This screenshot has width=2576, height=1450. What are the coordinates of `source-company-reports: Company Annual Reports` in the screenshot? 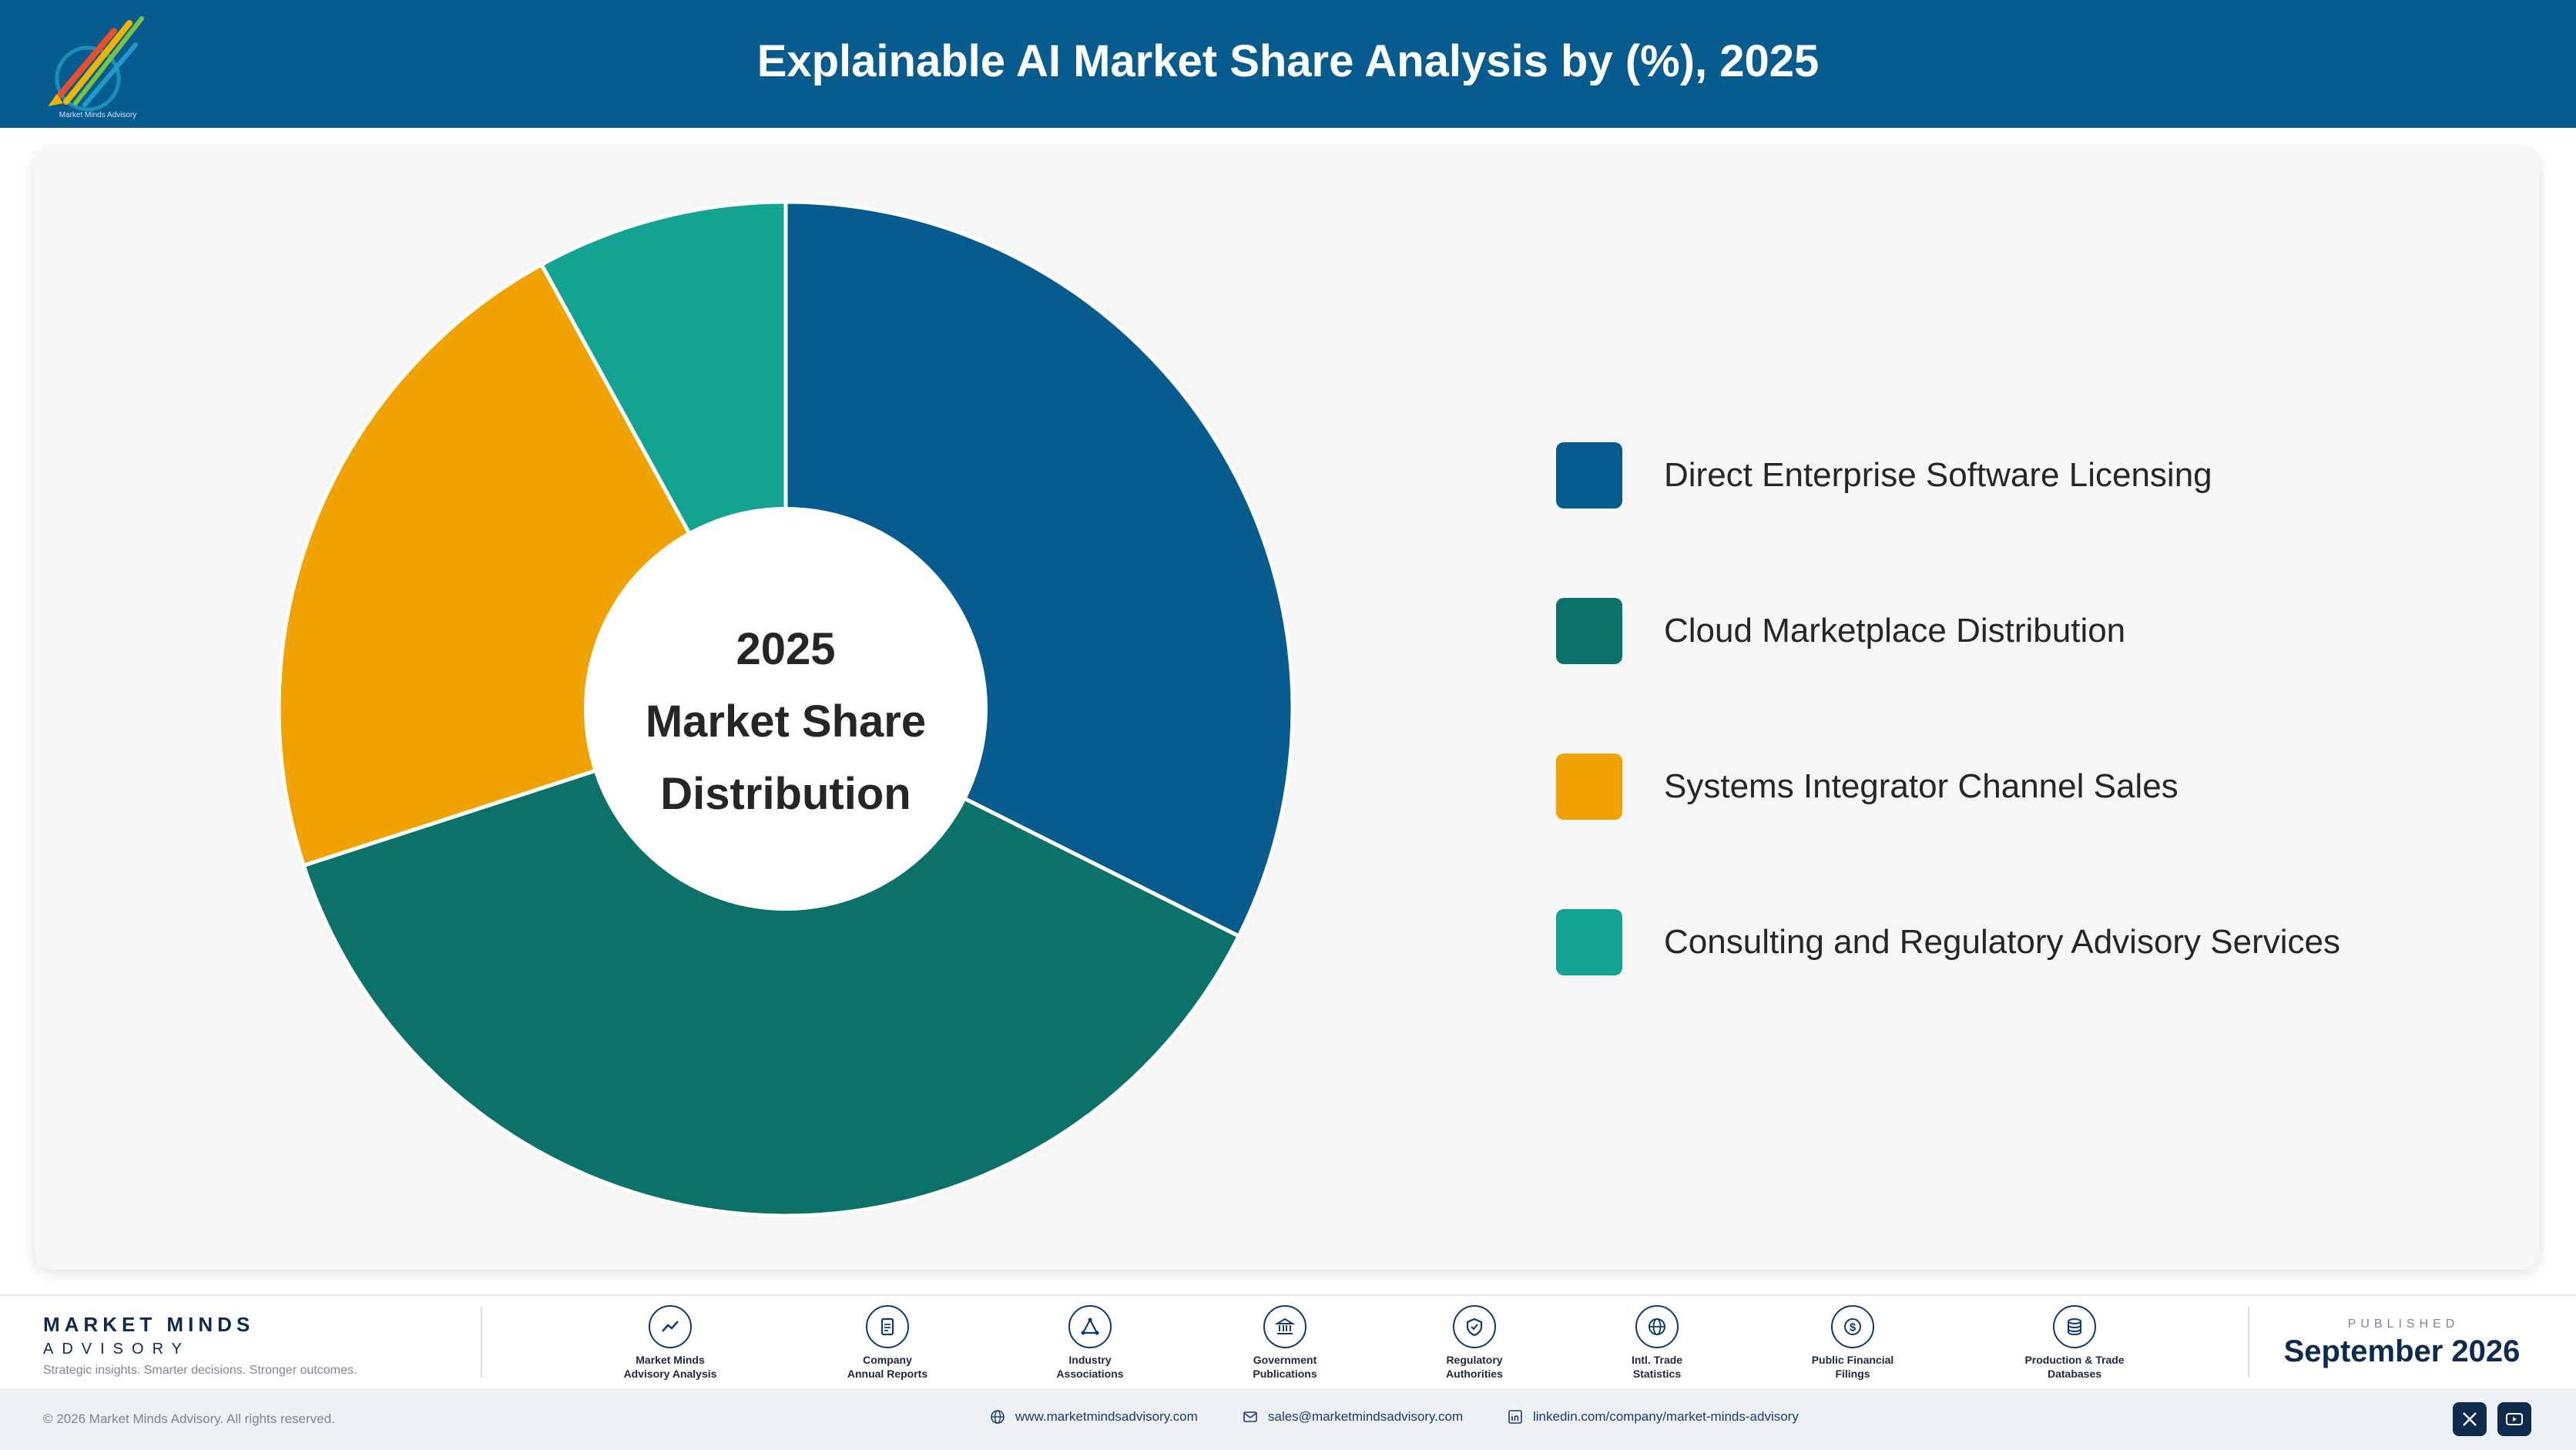 It's located at (887, 1343).